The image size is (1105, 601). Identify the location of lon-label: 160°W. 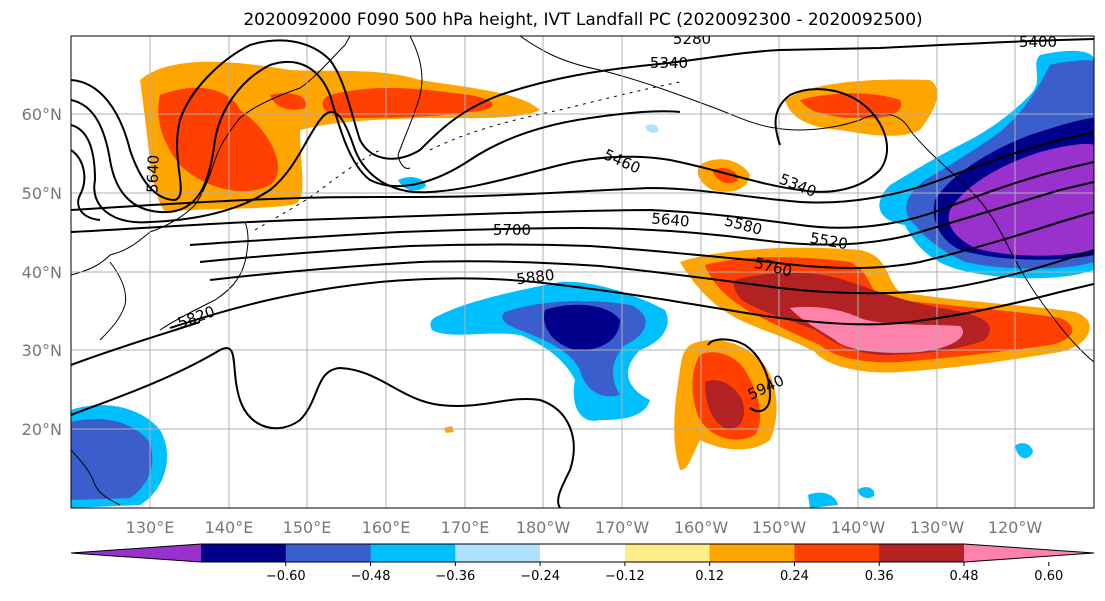
(701, 527).